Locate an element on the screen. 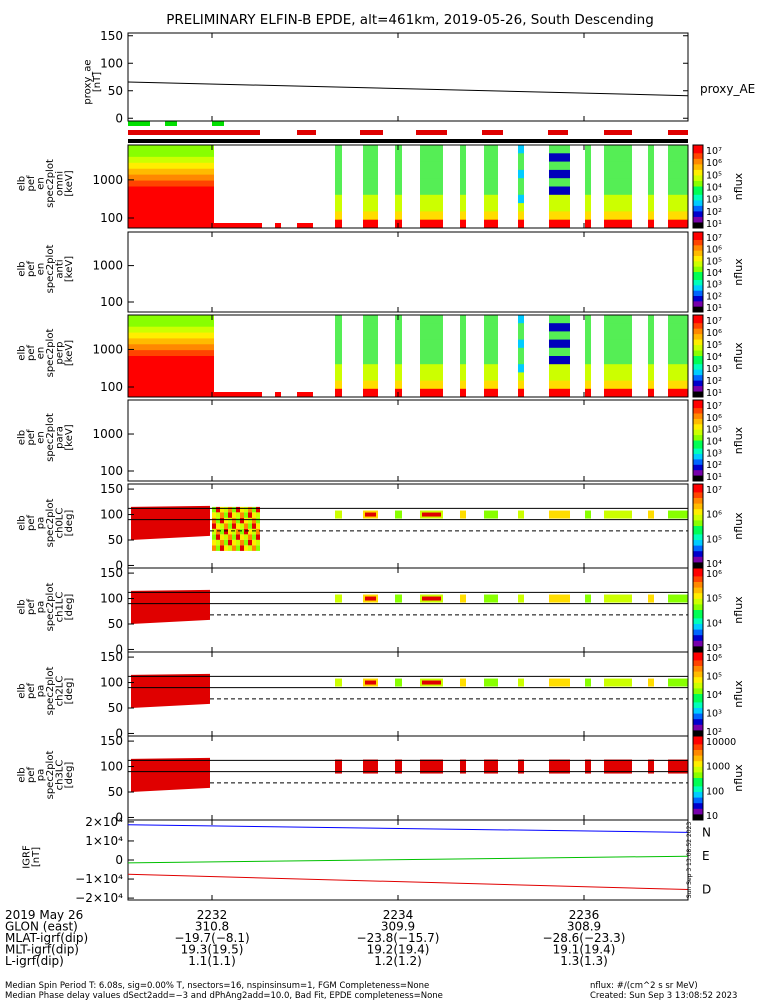 The width and height of the screenshot is (775, 1000). colorbar-tick-label: 10³ is located at coordinates (714, 285).